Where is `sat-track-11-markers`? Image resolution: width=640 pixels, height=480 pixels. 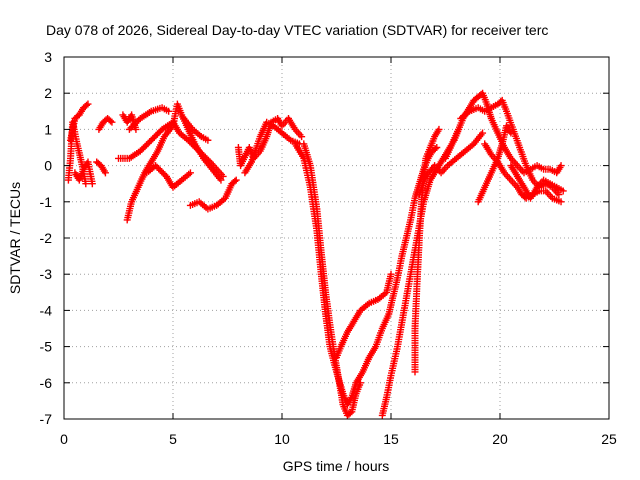 sat-track-11-markers is located at coordinates (196, 129).